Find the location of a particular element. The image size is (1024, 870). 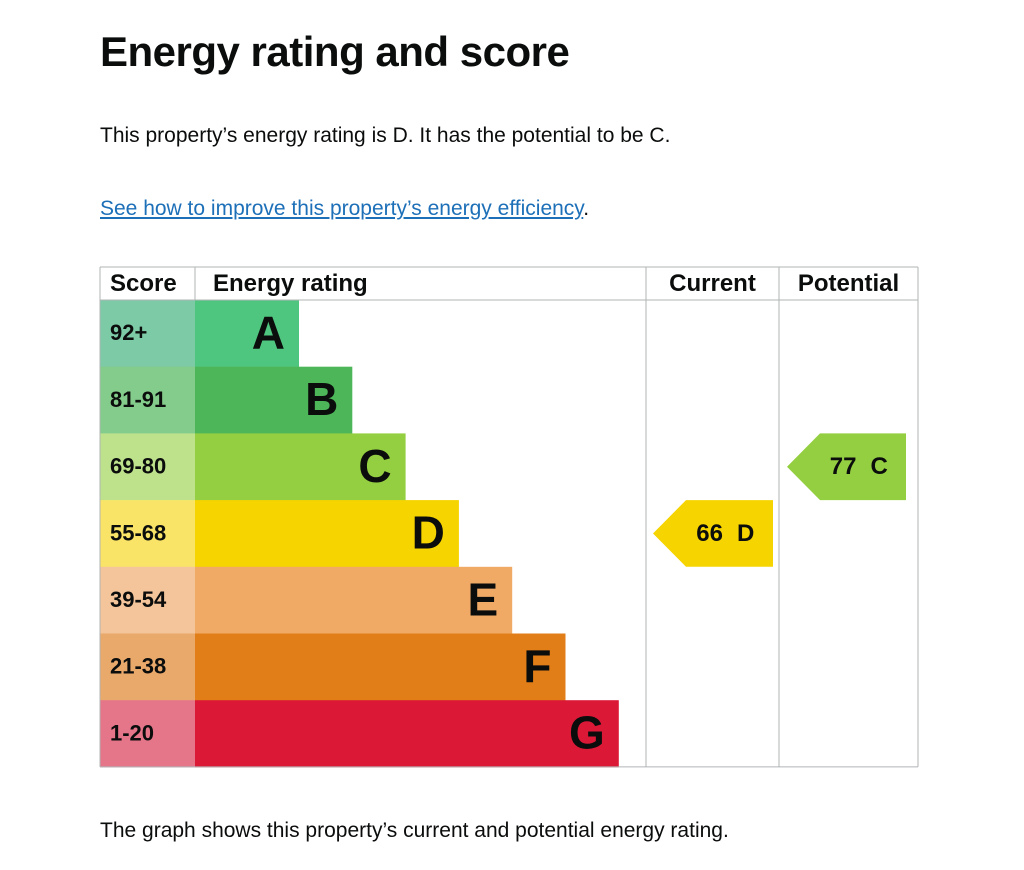

current-arrow is located at coordinates (713, 533).